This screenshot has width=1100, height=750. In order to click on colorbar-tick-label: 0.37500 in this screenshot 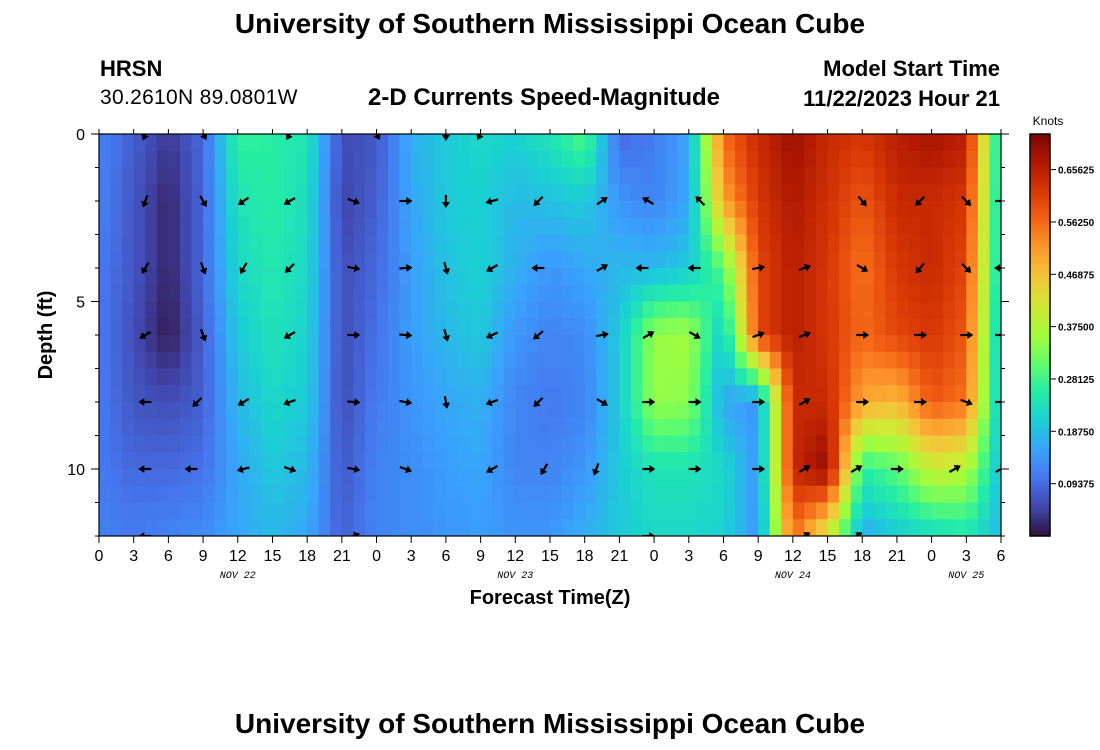, I will do `click(1076, 328)`.